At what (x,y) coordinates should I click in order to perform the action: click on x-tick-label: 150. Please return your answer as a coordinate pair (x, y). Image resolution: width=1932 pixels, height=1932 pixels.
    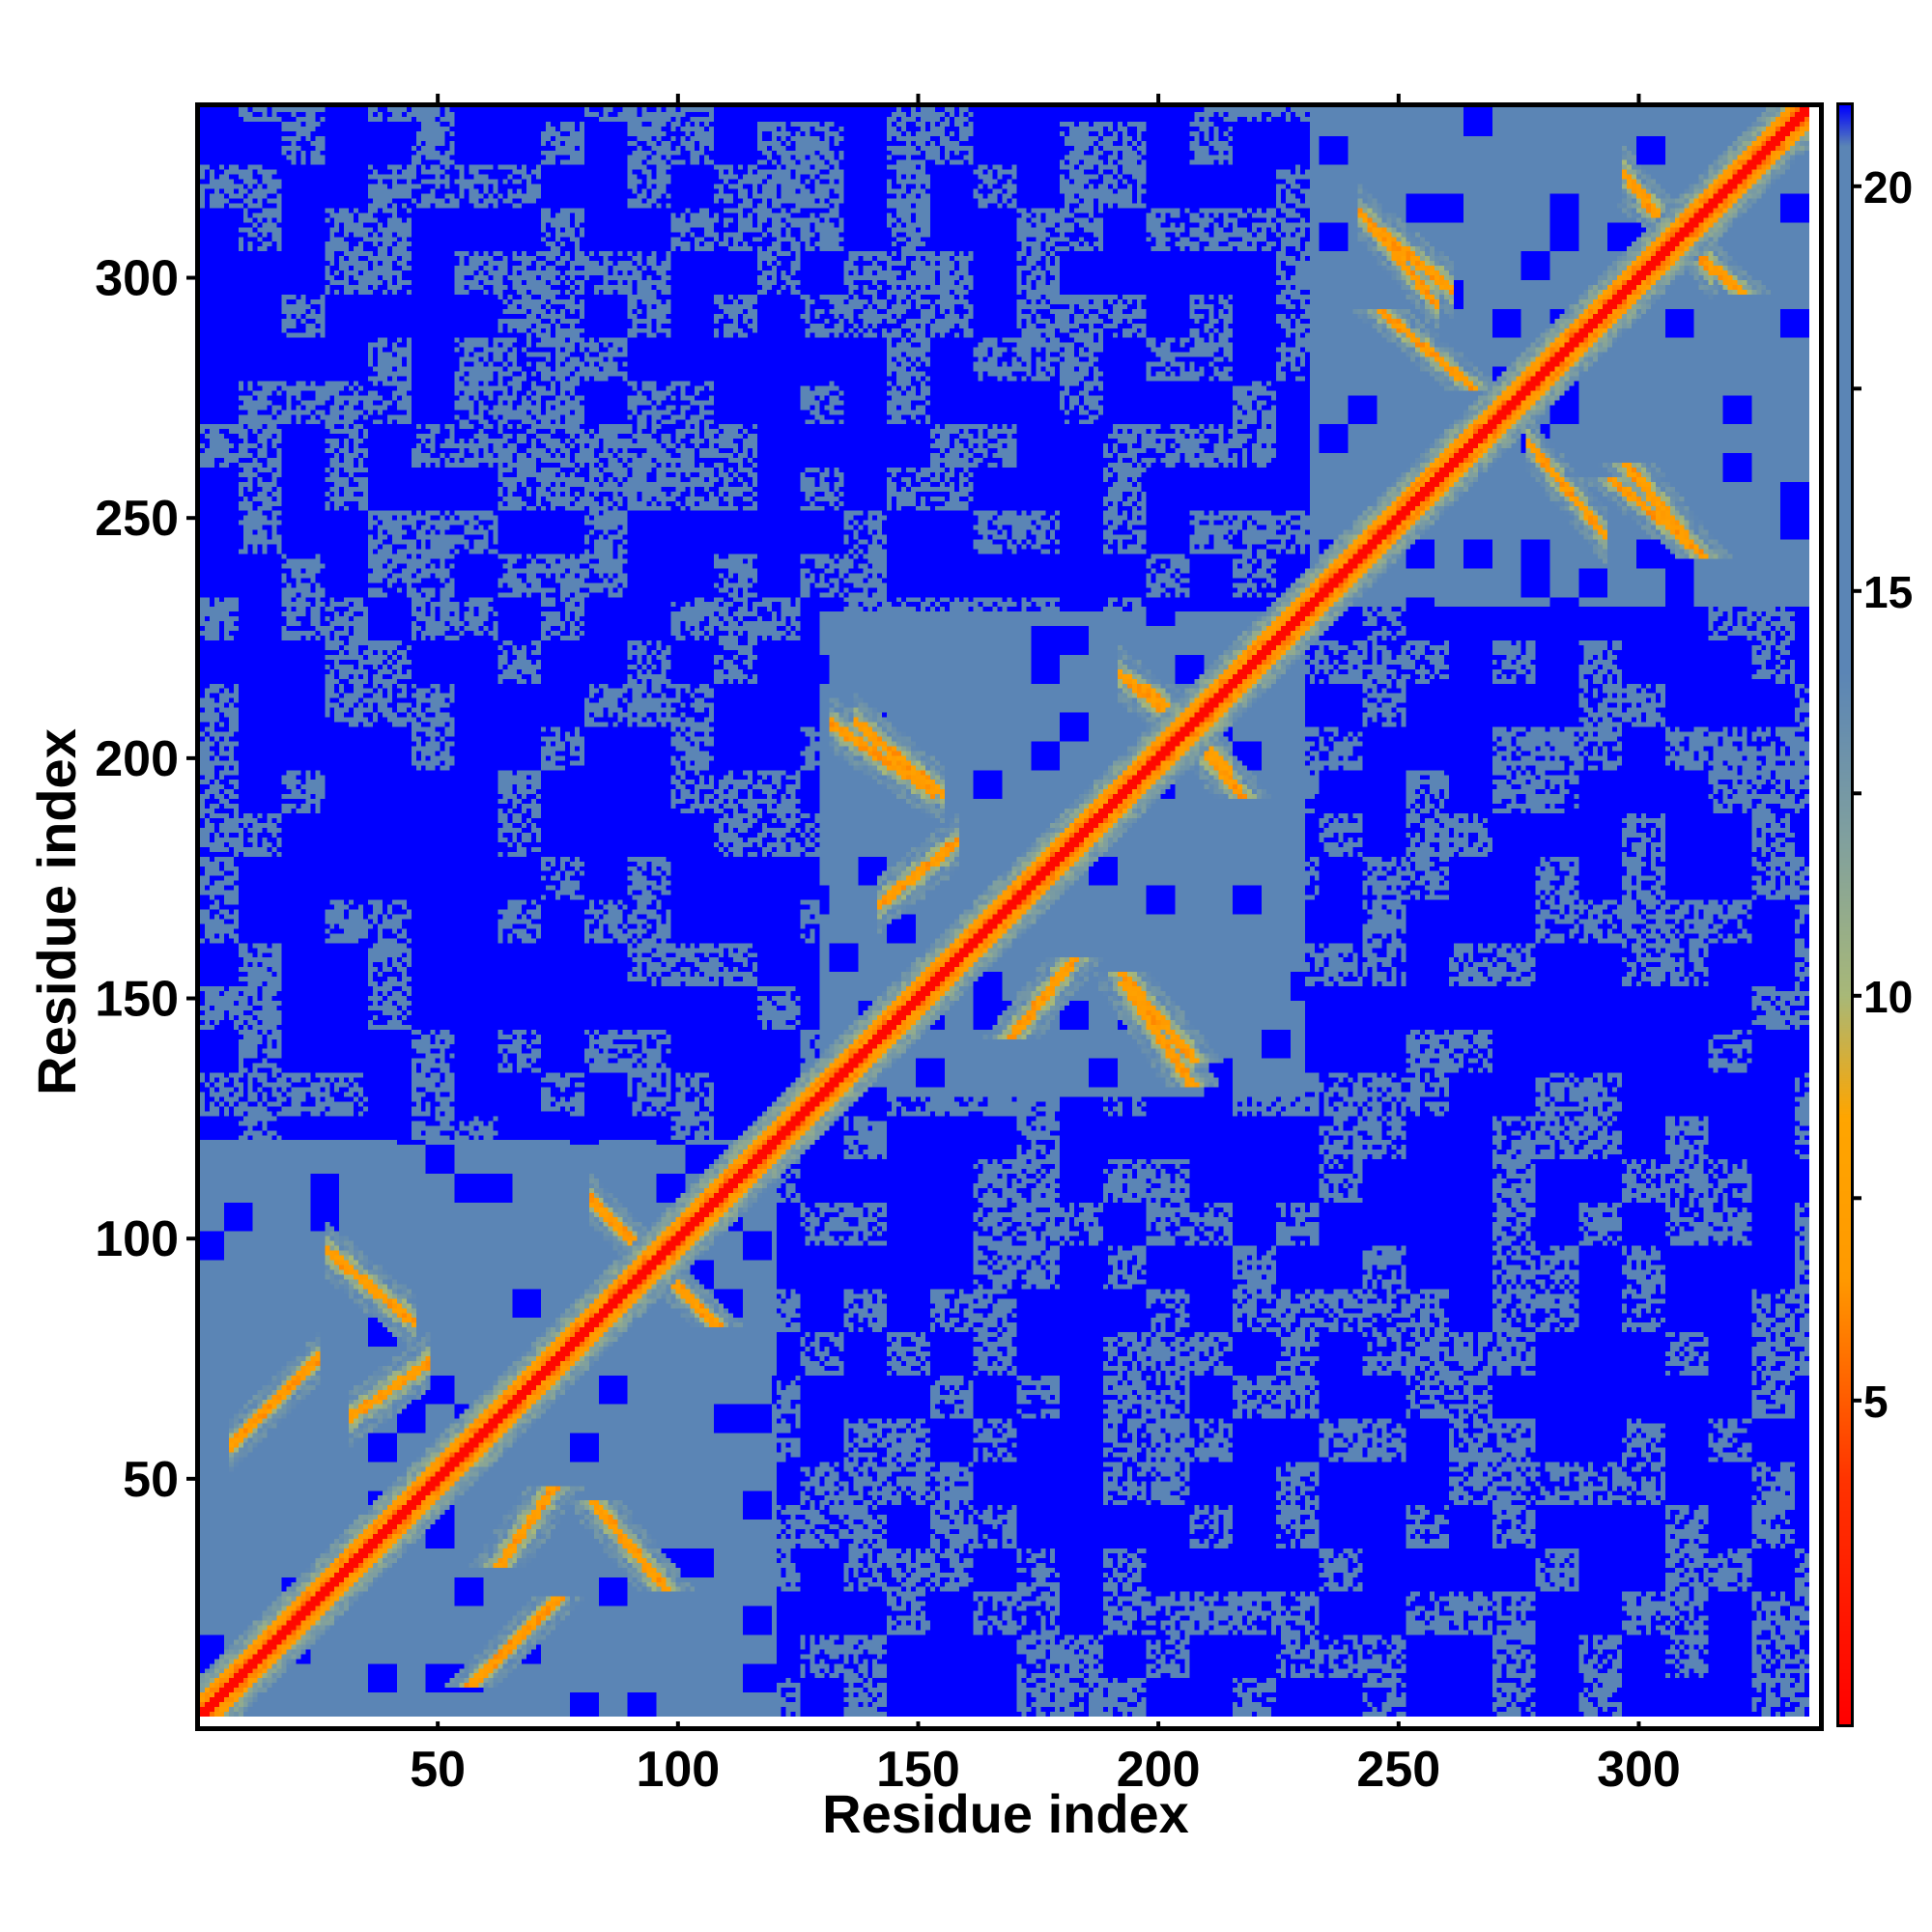
    Looking at the image, I should click on (918, 1770).